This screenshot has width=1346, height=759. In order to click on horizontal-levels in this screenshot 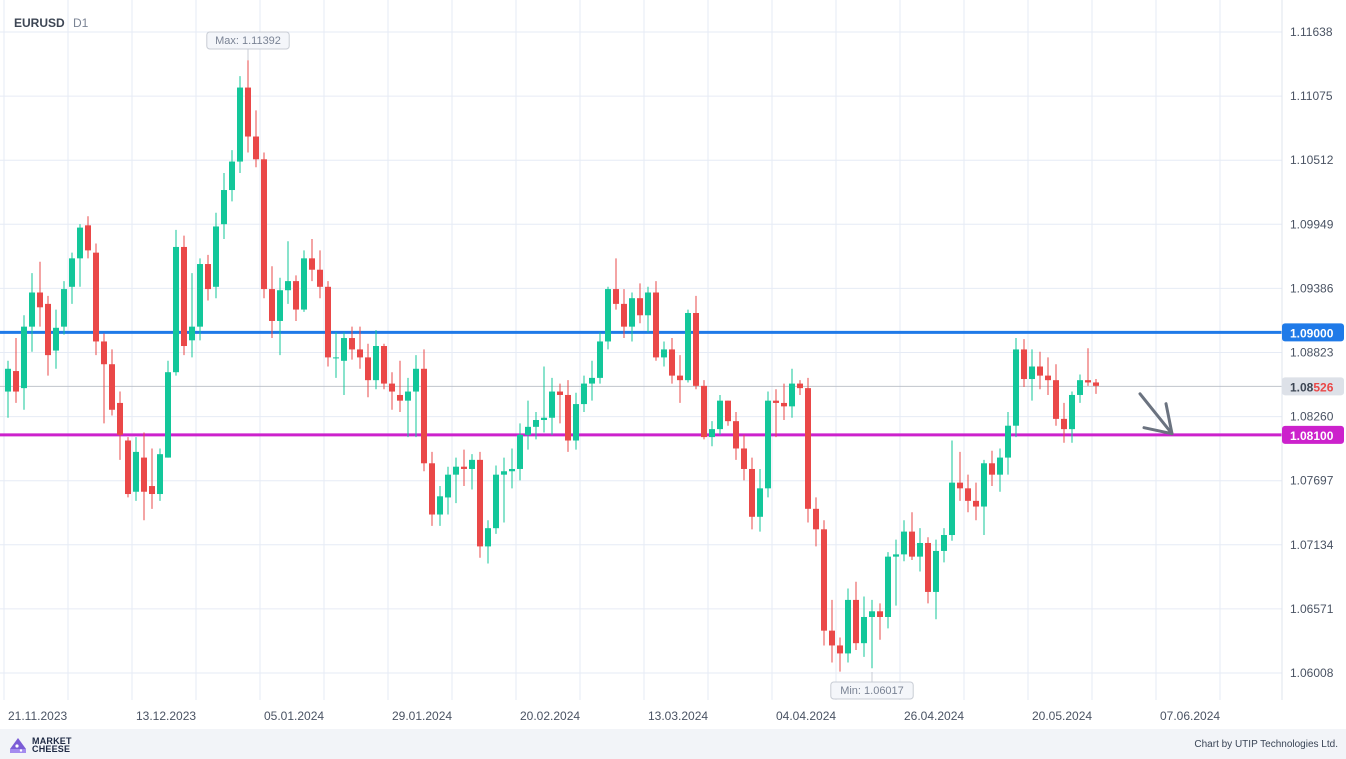, I will do `click(641, 383)`.